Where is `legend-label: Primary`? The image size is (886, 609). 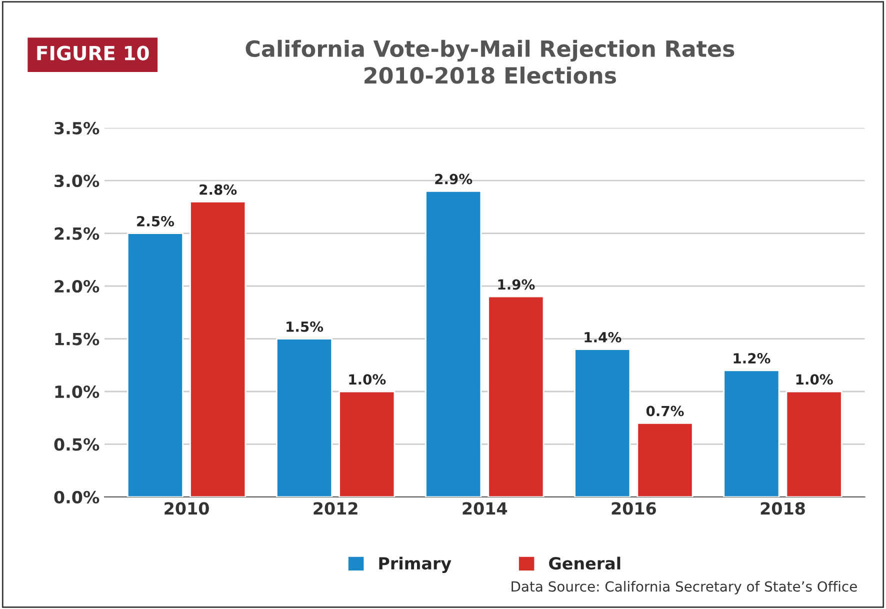
legend-label: Primary is located at coordinates (415, 564).